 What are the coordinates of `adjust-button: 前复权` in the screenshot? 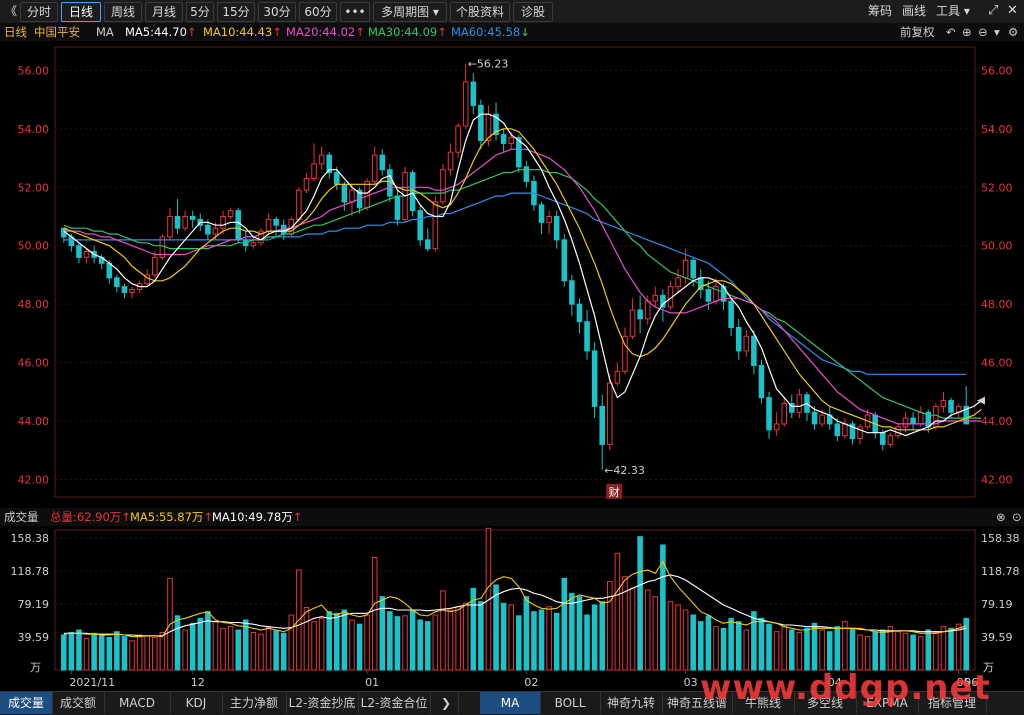 It's located at (917, 32).